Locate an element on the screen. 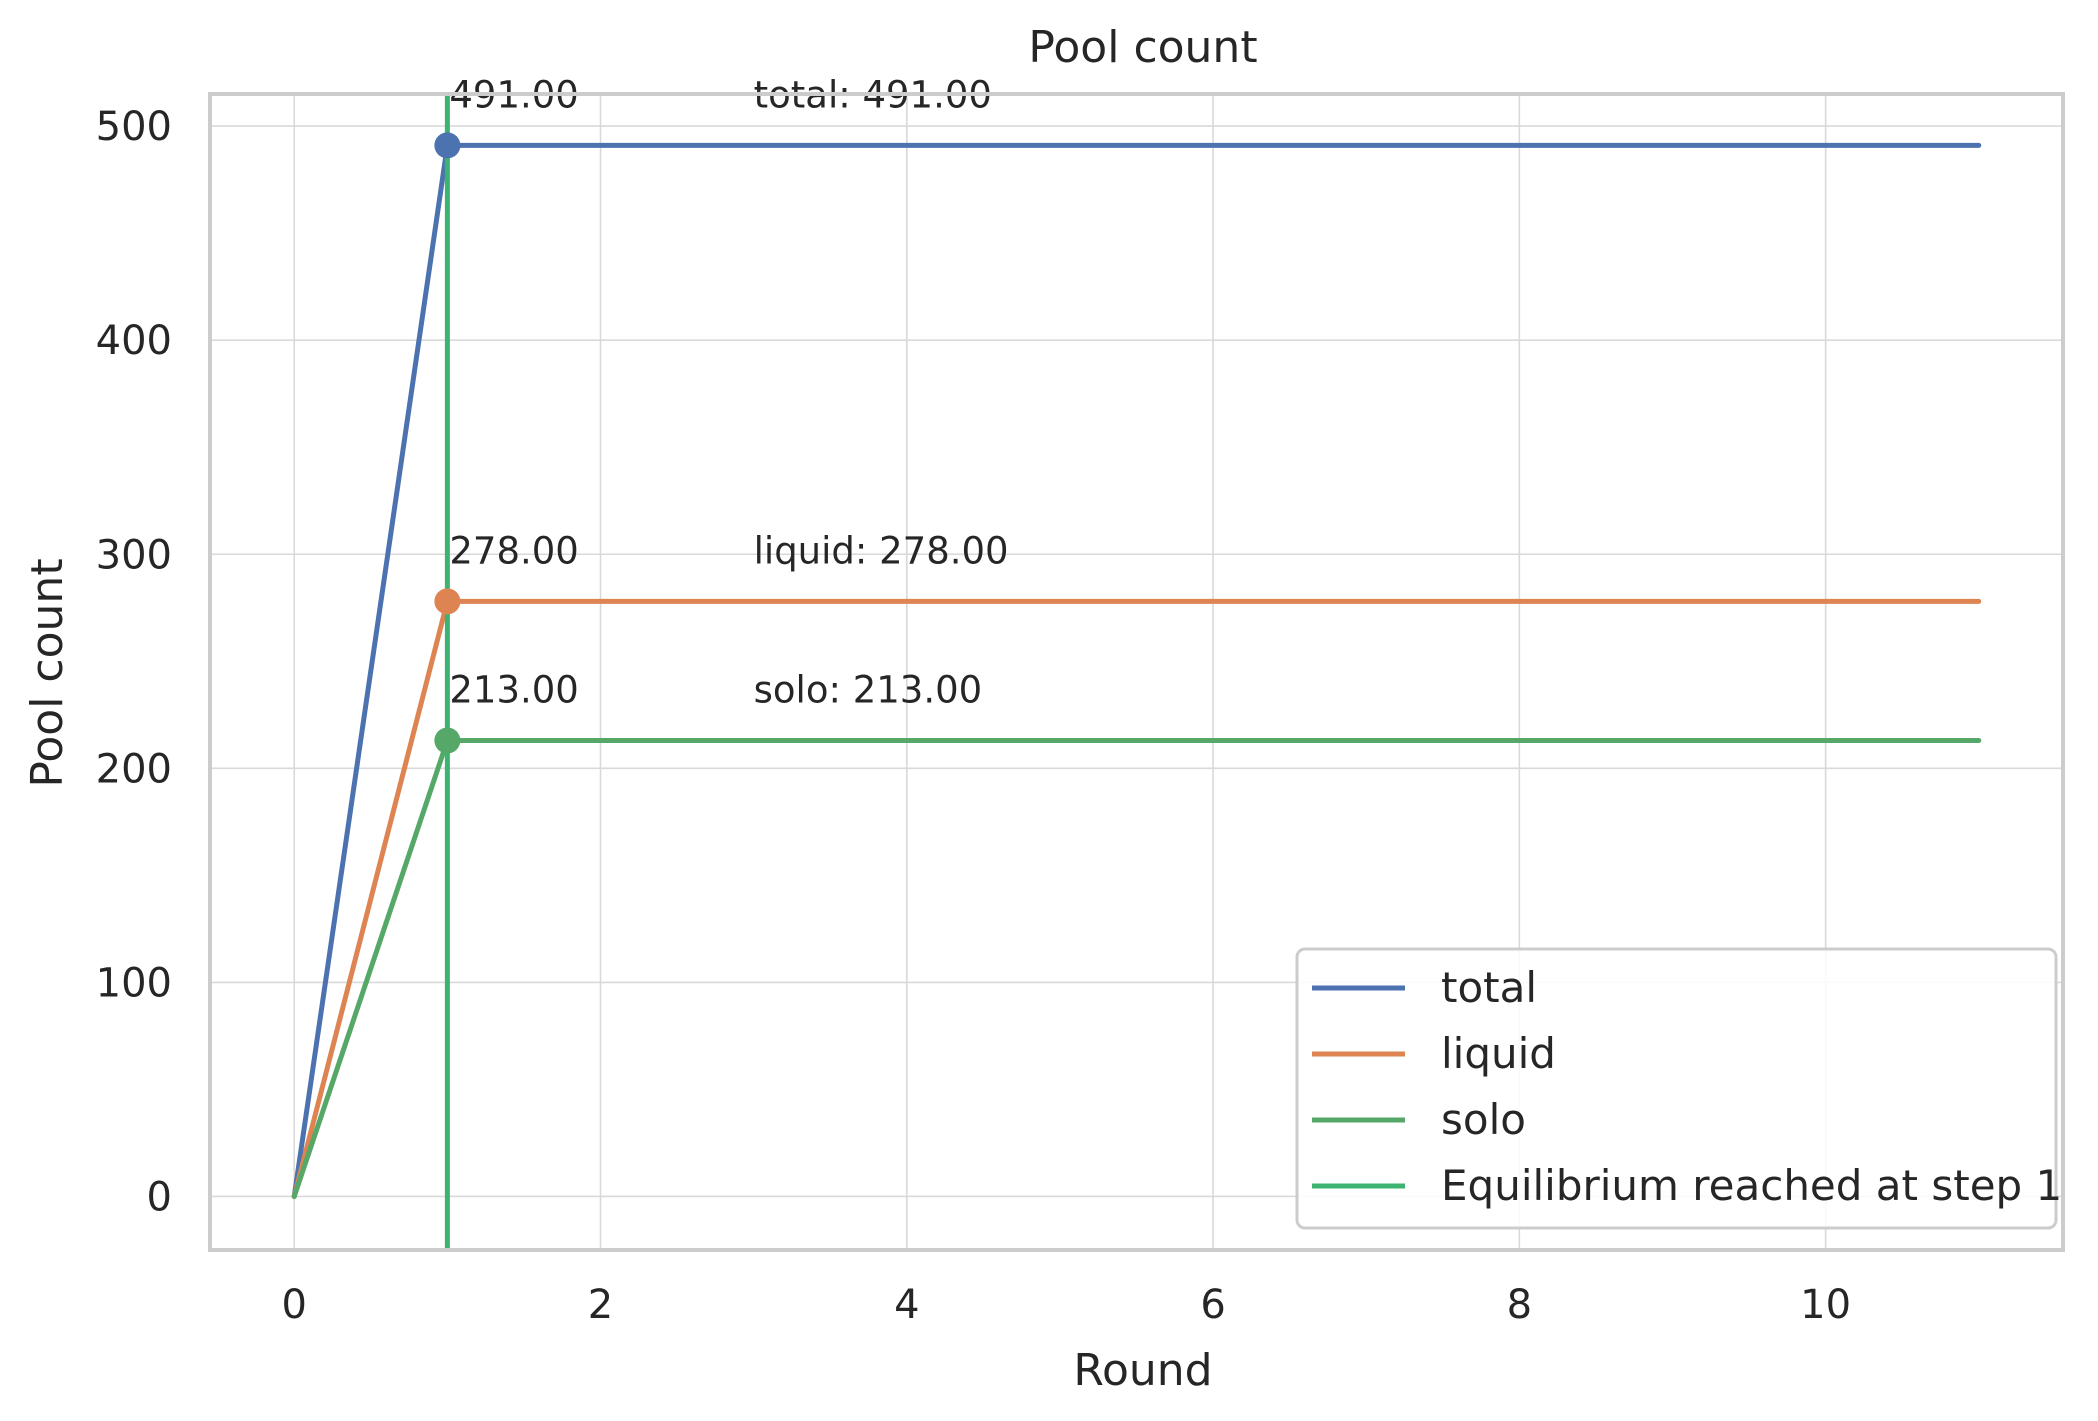  marker-solo is located at coordinates (447, 740).